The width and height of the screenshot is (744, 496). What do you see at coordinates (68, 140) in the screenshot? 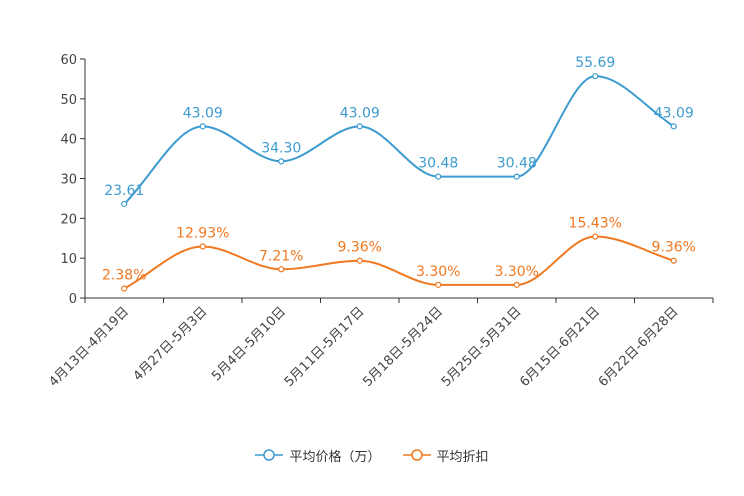
I see `y-tick-label: 40` at bounding box center [68, 140].